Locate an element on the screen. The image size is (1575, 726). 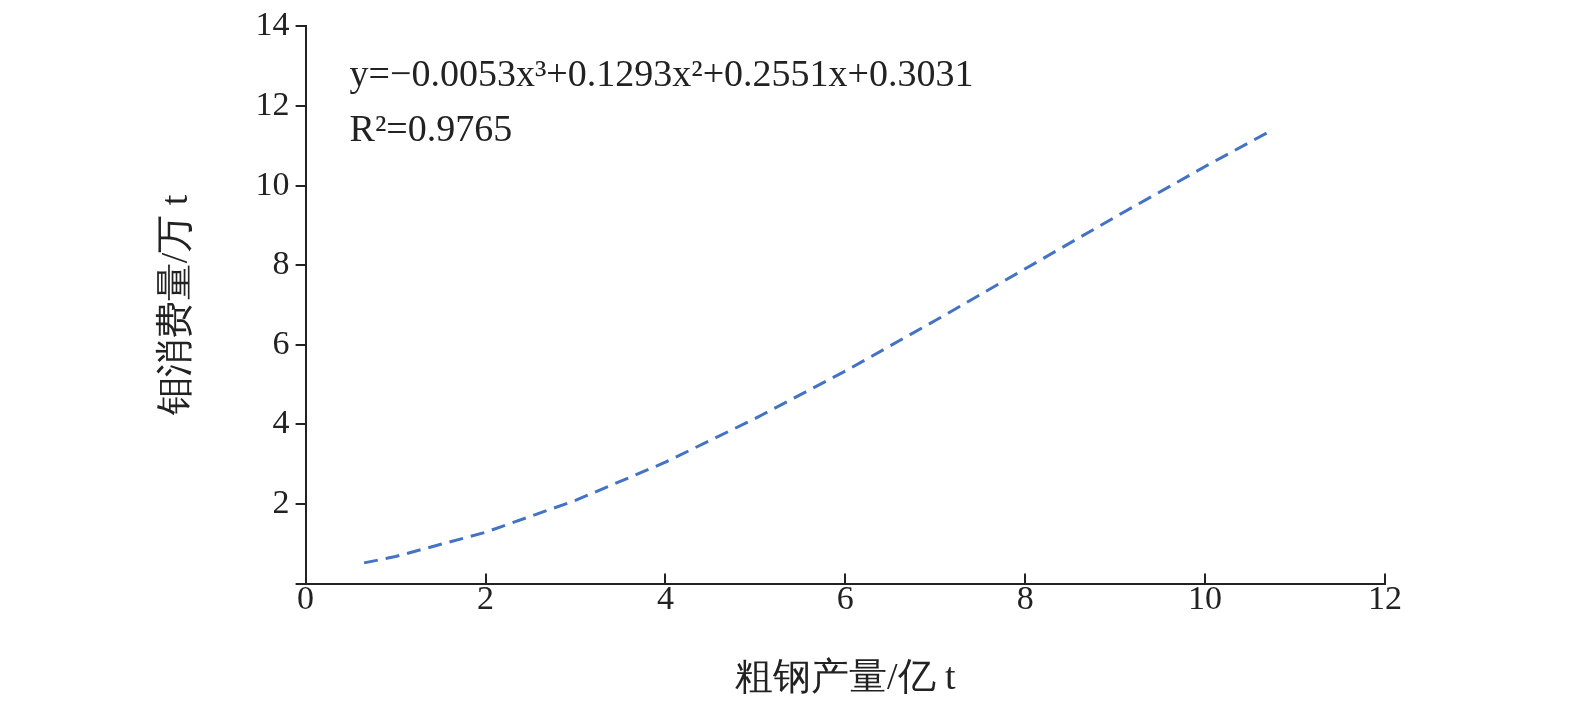
x-tick-label: 2 is located at coordinates (485, 597).